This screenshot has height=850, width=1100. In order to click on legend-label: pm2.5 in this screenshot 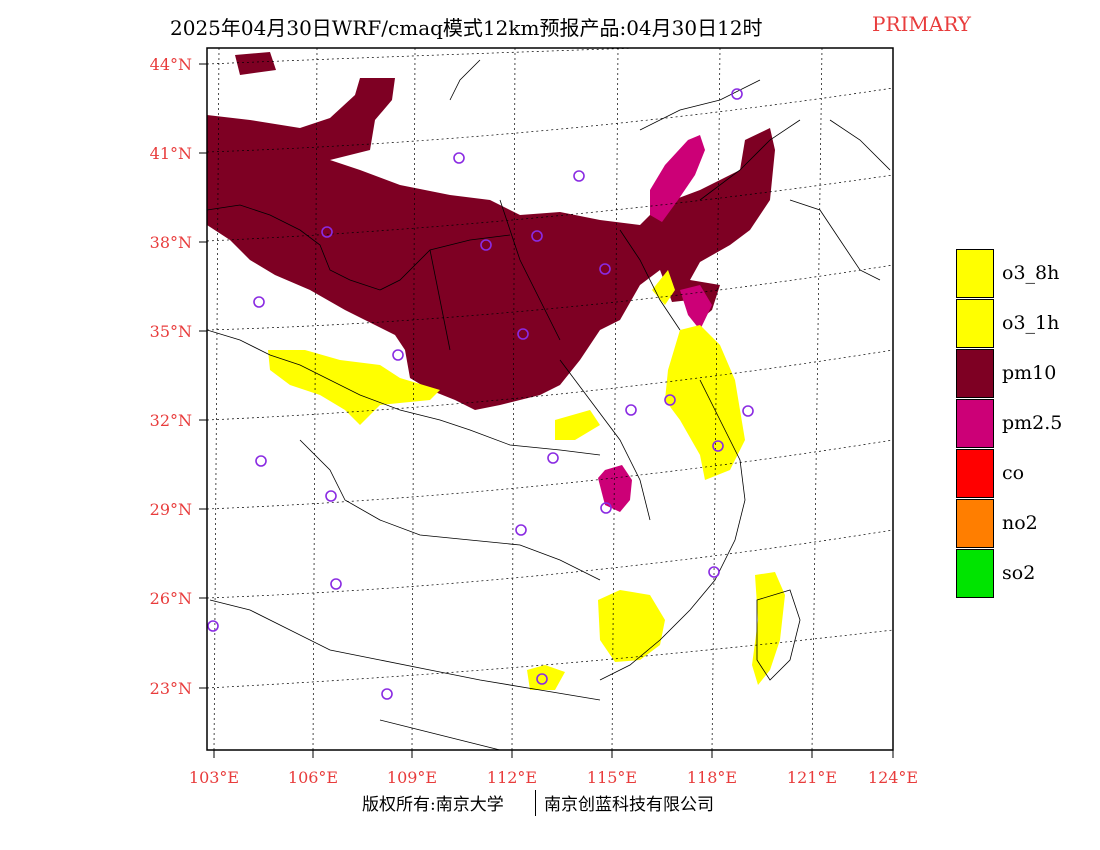, I will do `click(1032, 423)`.